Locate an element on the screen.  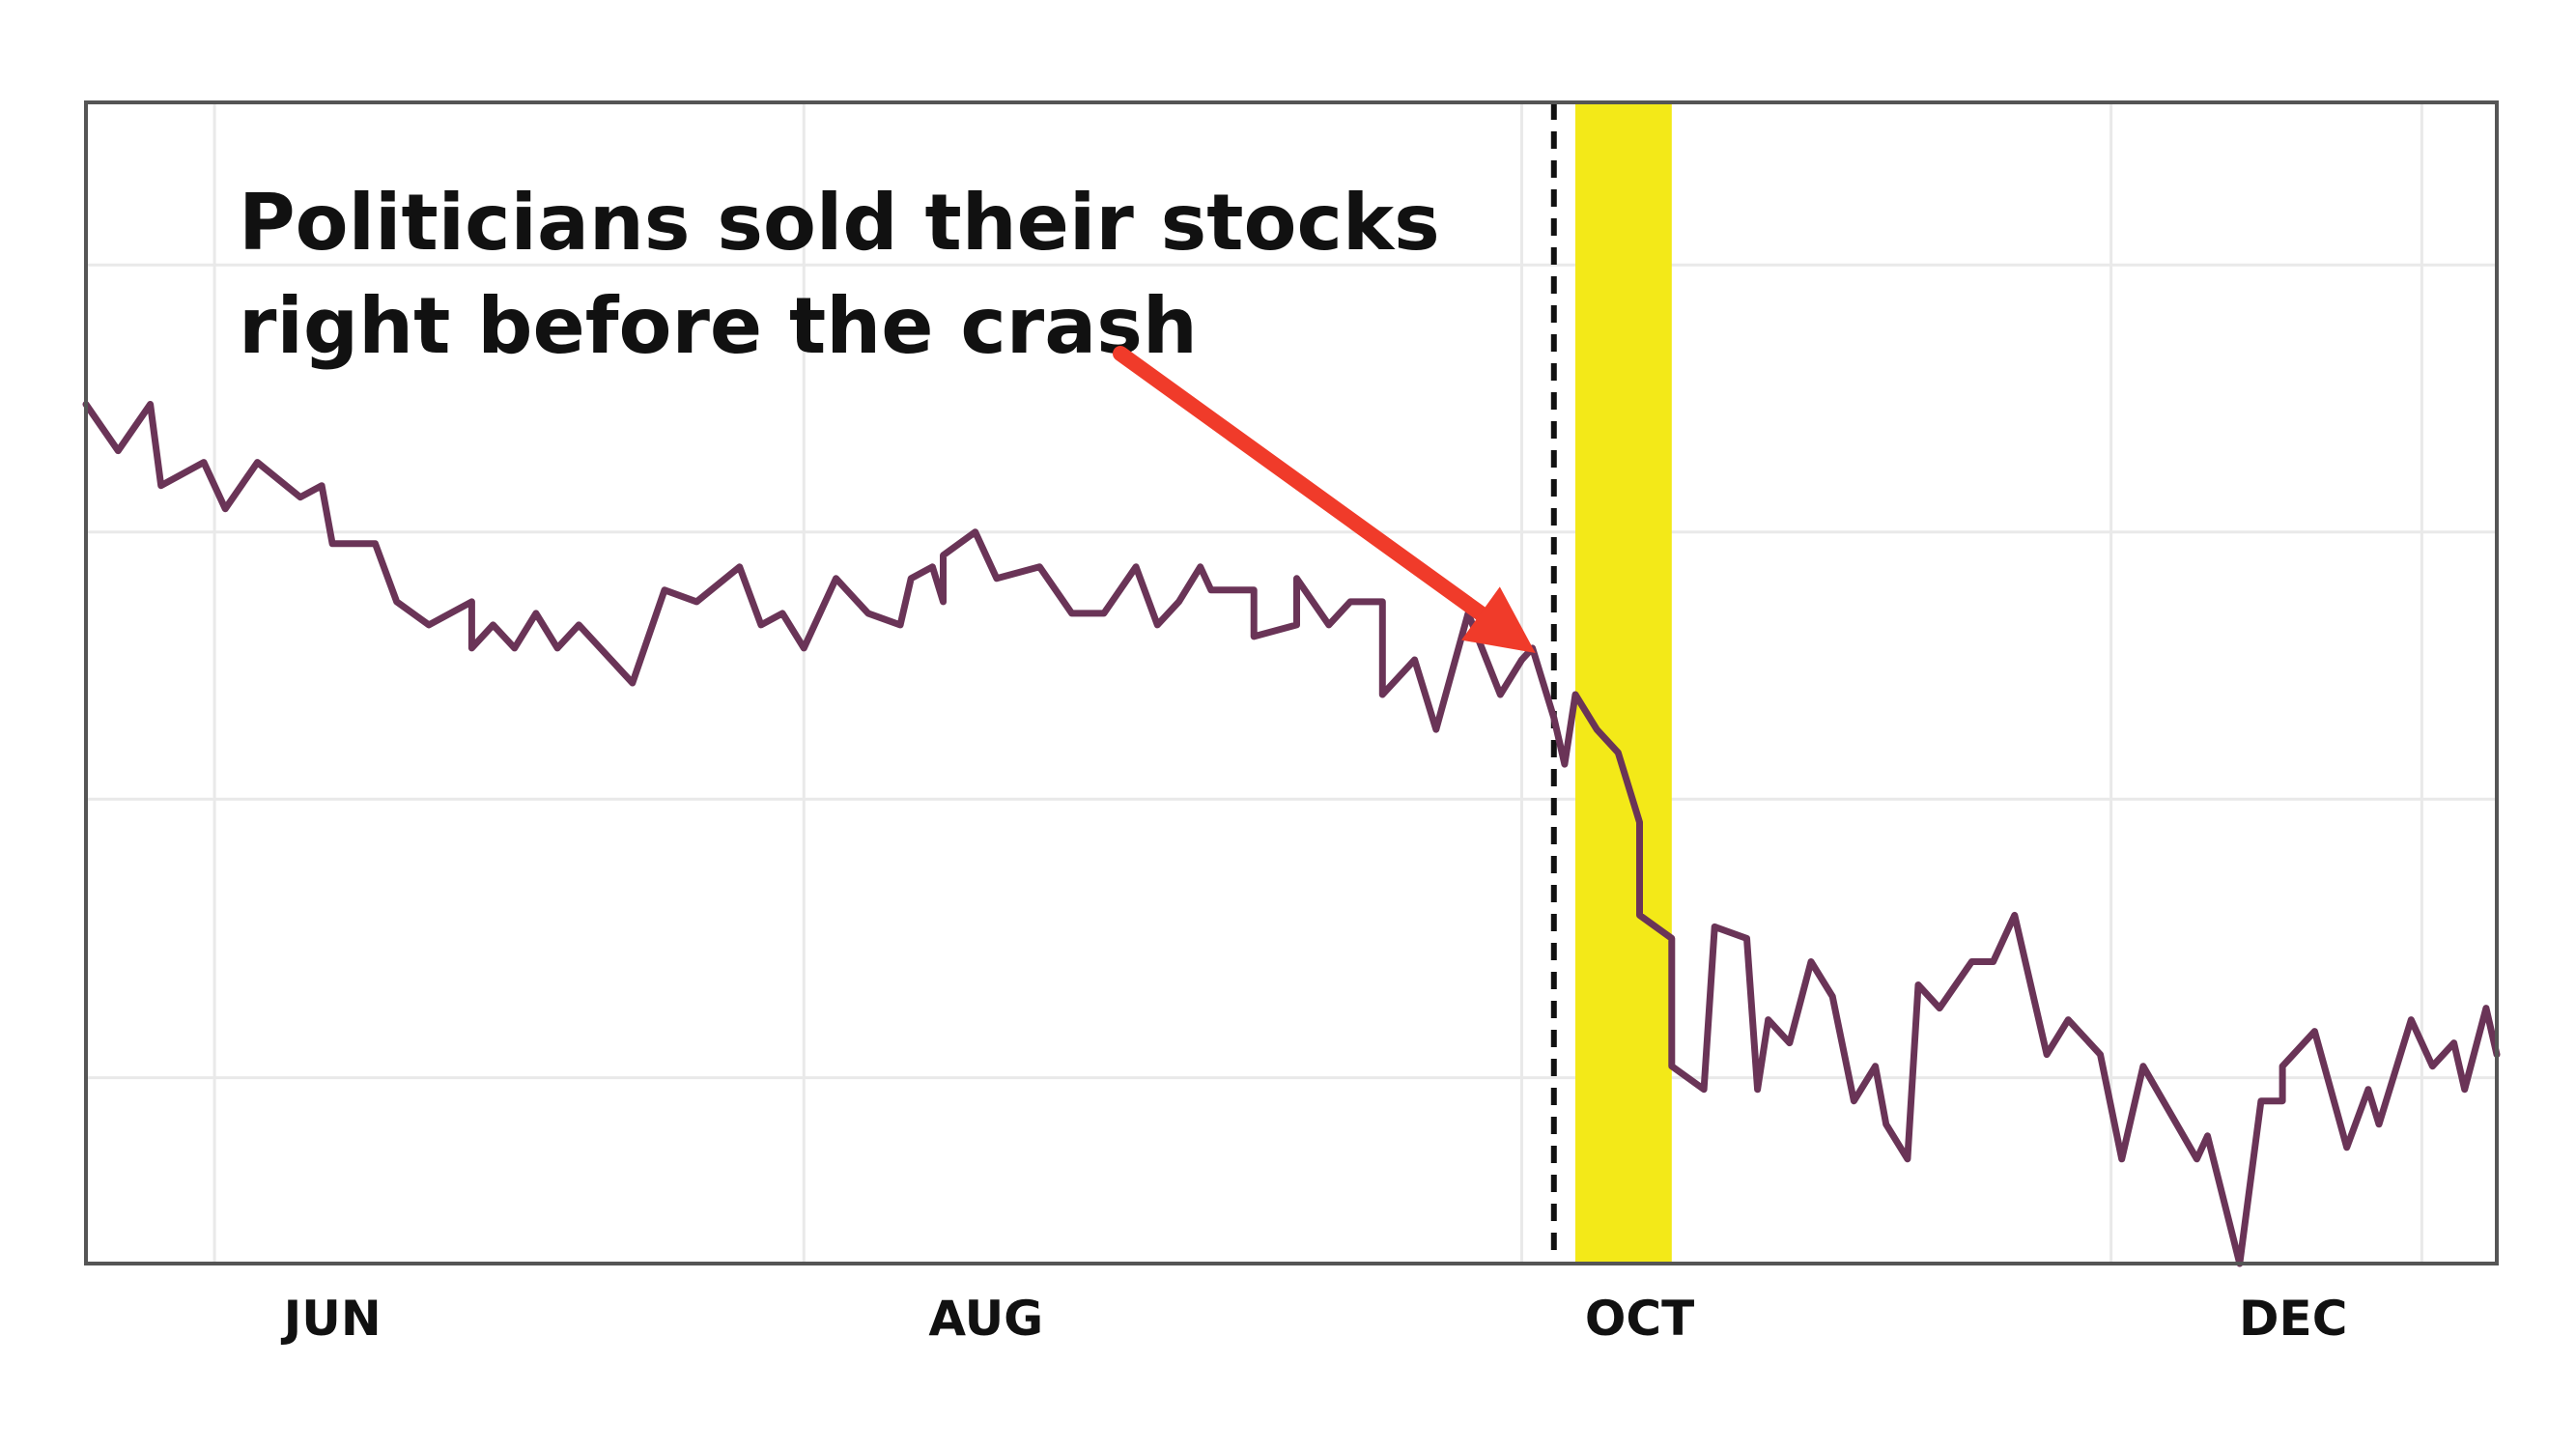
annotation-text-line-1: Politicians sold their stocks is located at coordinates (839, 223).